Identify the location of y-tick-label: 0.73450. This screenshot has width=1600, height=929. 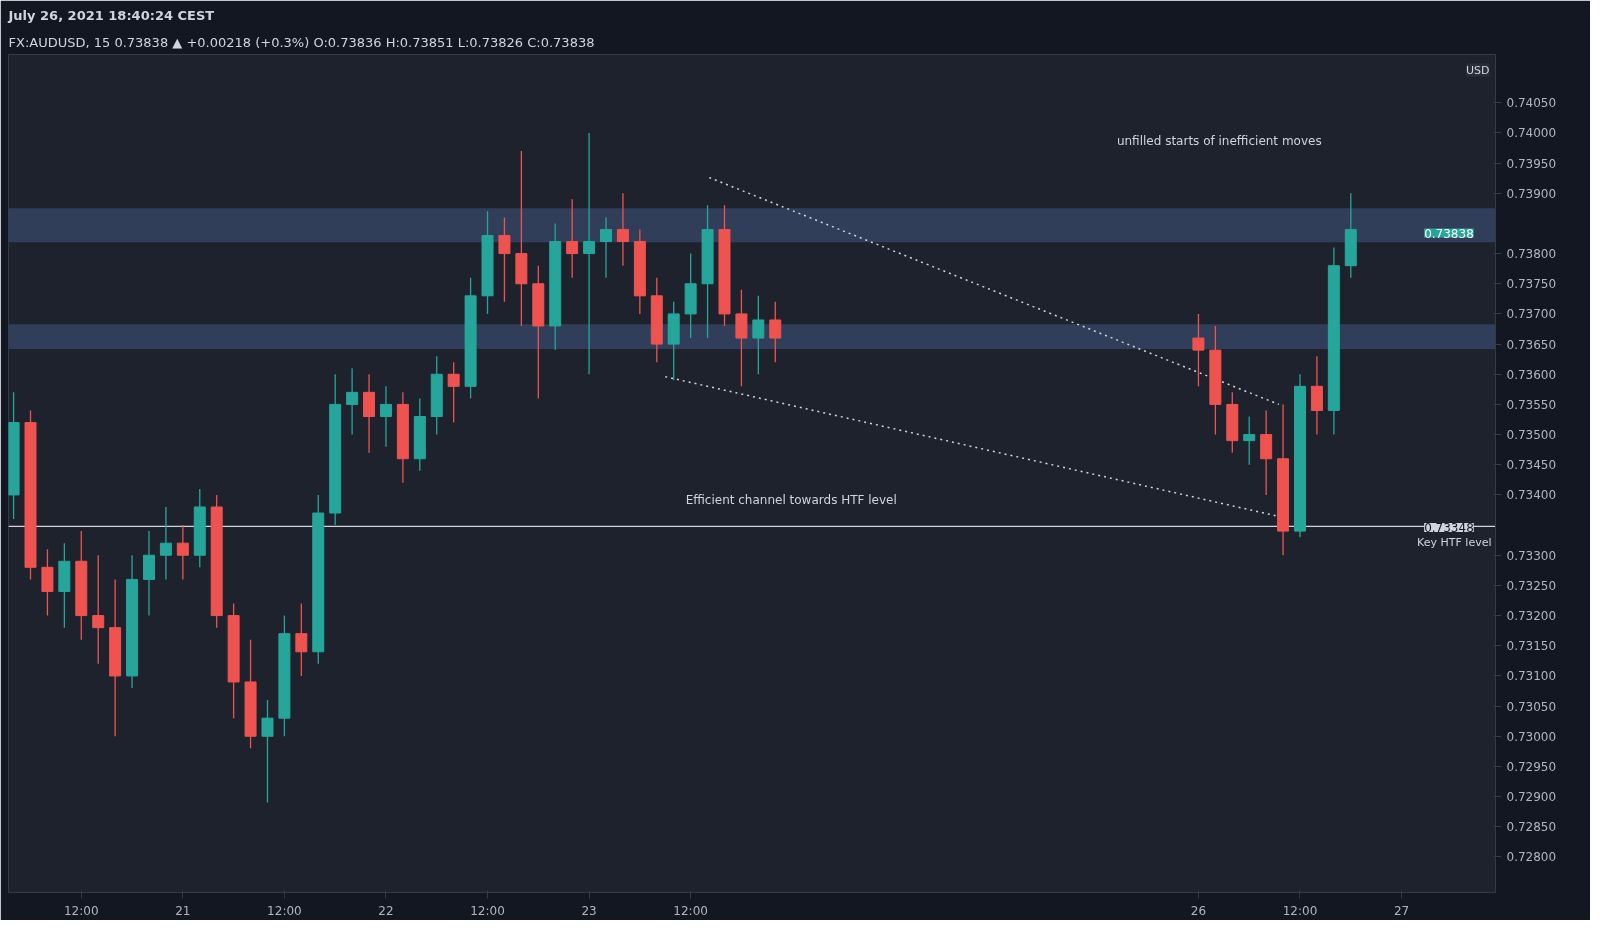
(1531, 465).